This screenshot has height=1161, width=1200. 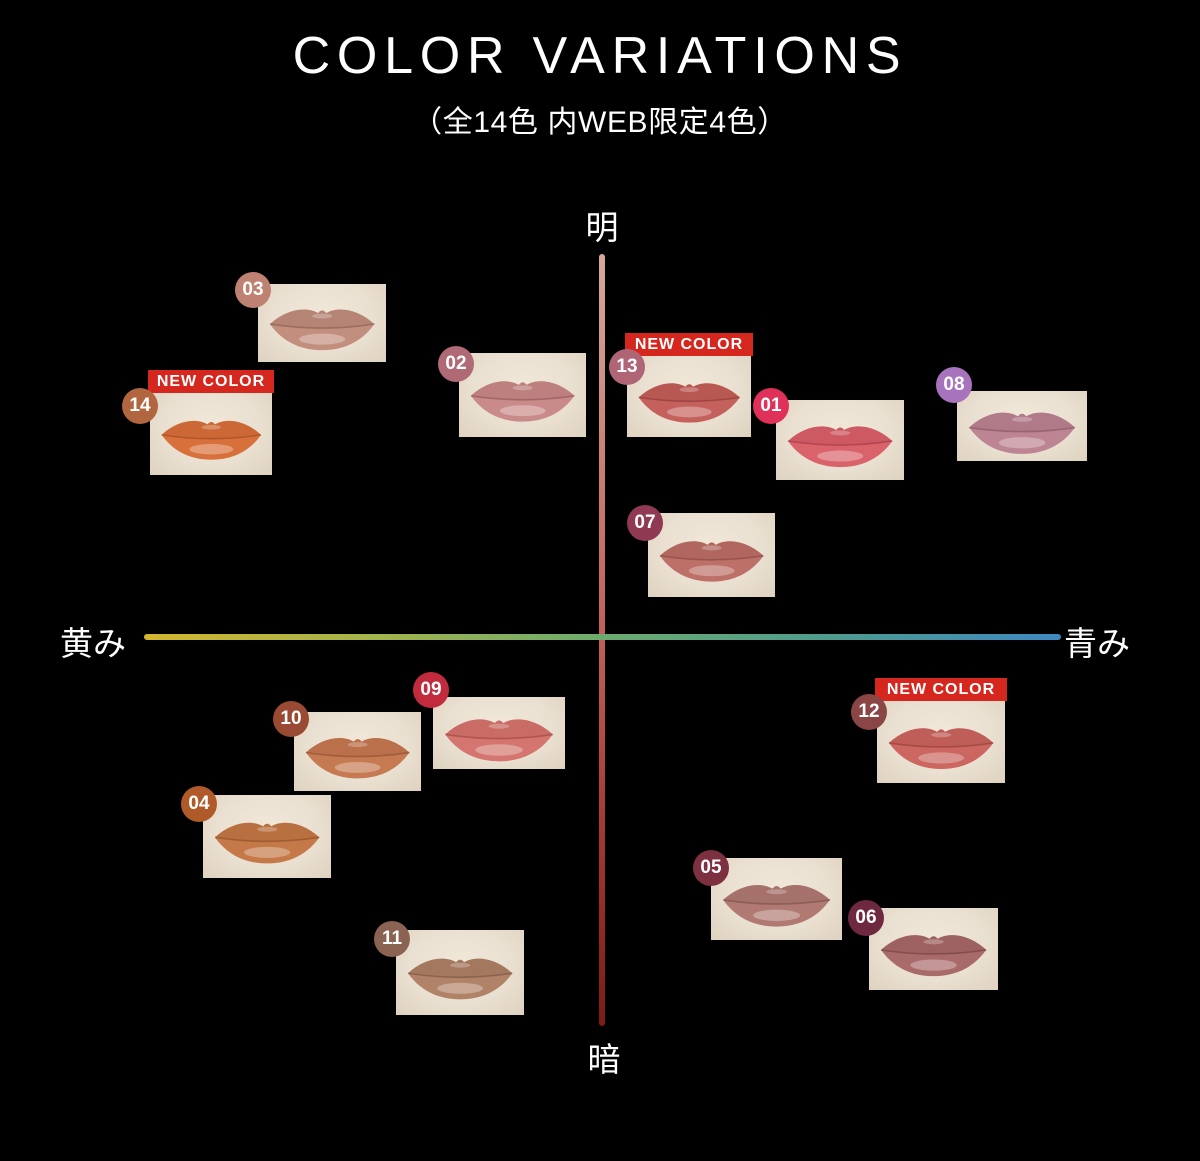 I want to click on color-swatch: 08, so click(x=1011, y=414).